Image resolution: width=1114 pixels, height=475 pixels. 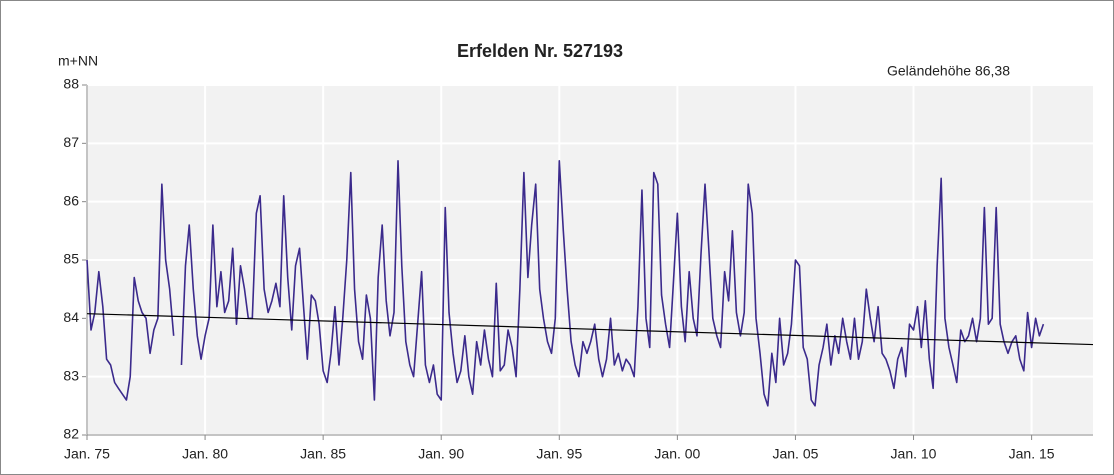 I want to click on y-tick-label: 87, so click(x=71, y=142).